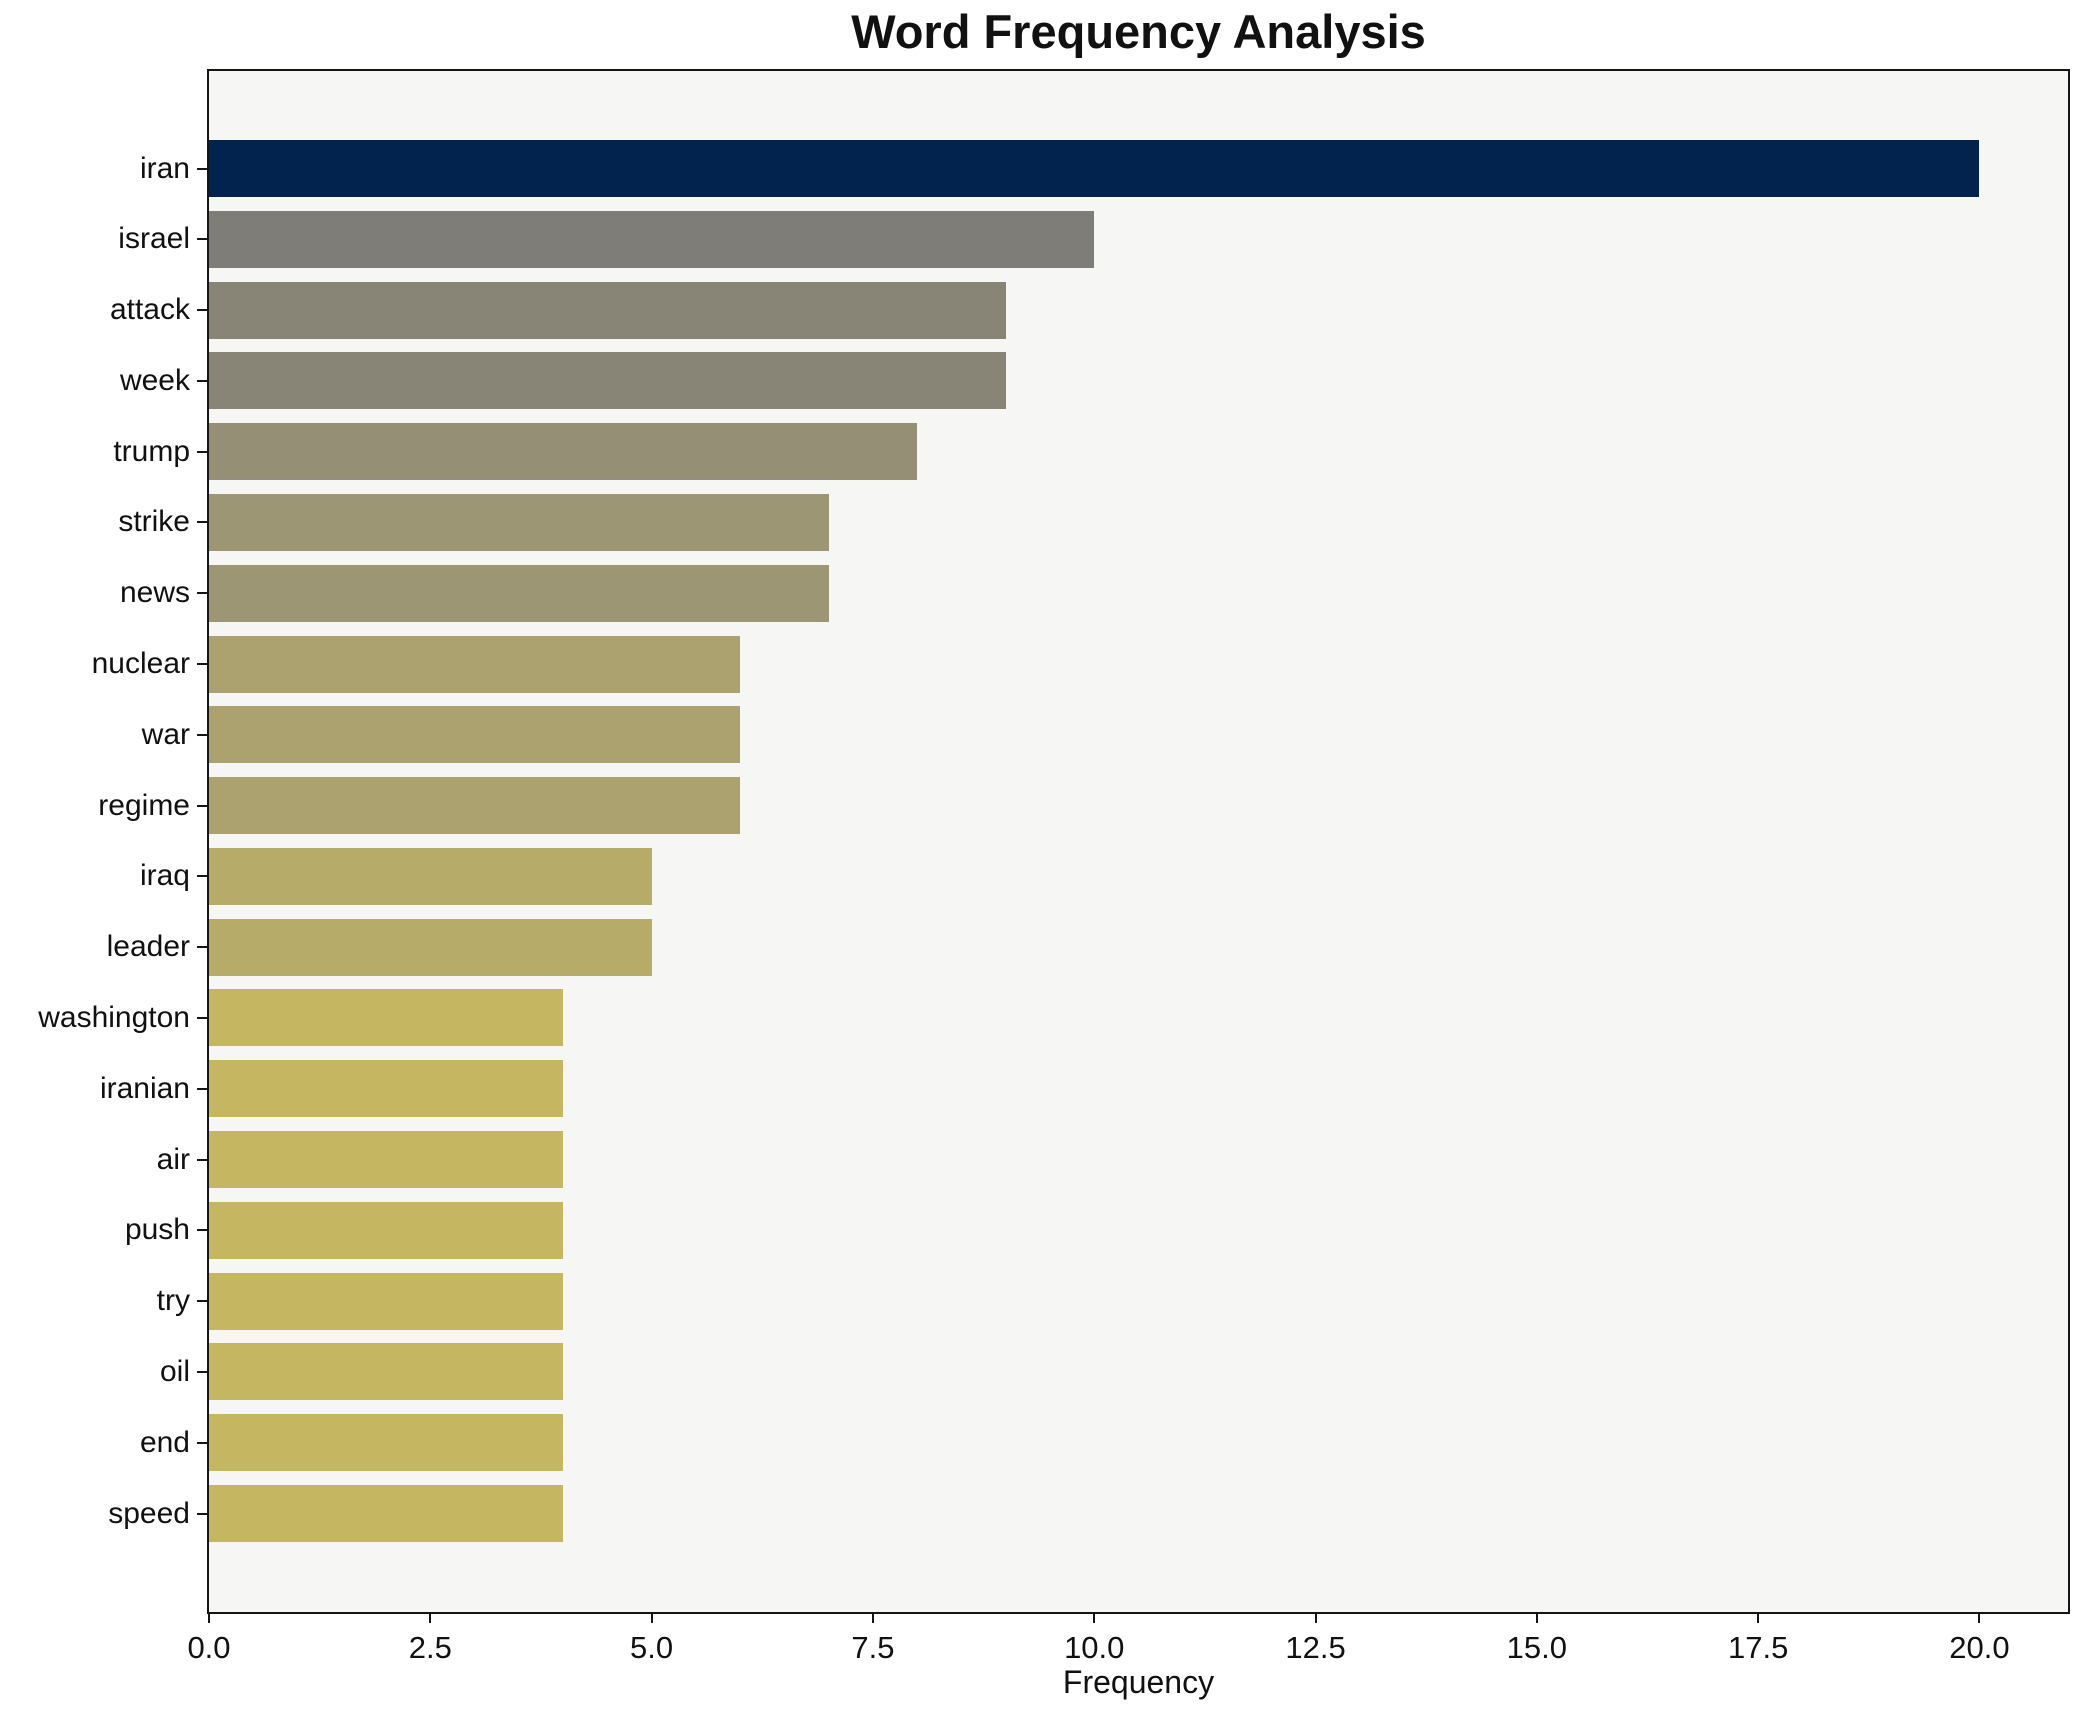 Image resolution: width=2088 pixels, height=1722 pixels. What do you see at coordinates (652, 1647) in the screenshot?
I see `x-tick-label: 5.0` at bounding box center [652, 1647].